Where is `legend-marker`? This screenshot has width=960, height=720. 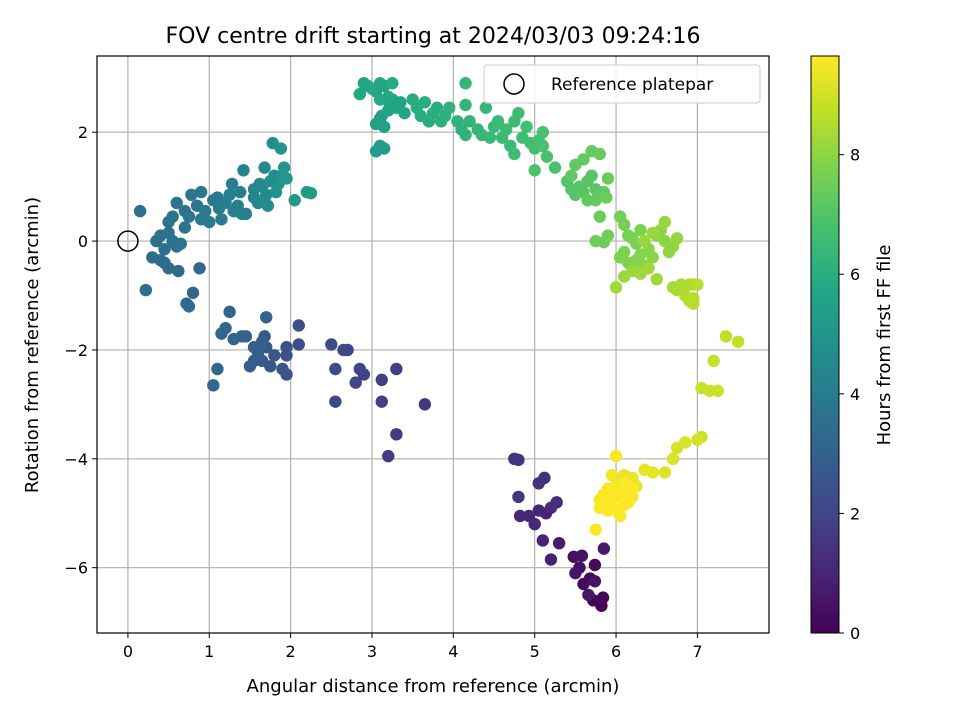 legend-marker is located at coordinates (514, 84).